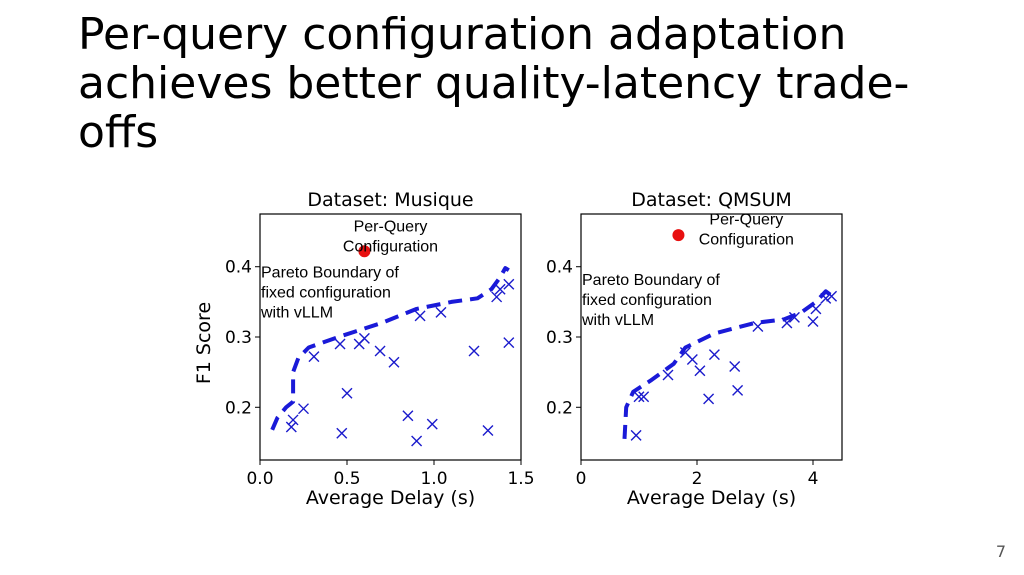 This screenshot has width=1024, height=575. I want to click on plot-frame, so click(711, 337).